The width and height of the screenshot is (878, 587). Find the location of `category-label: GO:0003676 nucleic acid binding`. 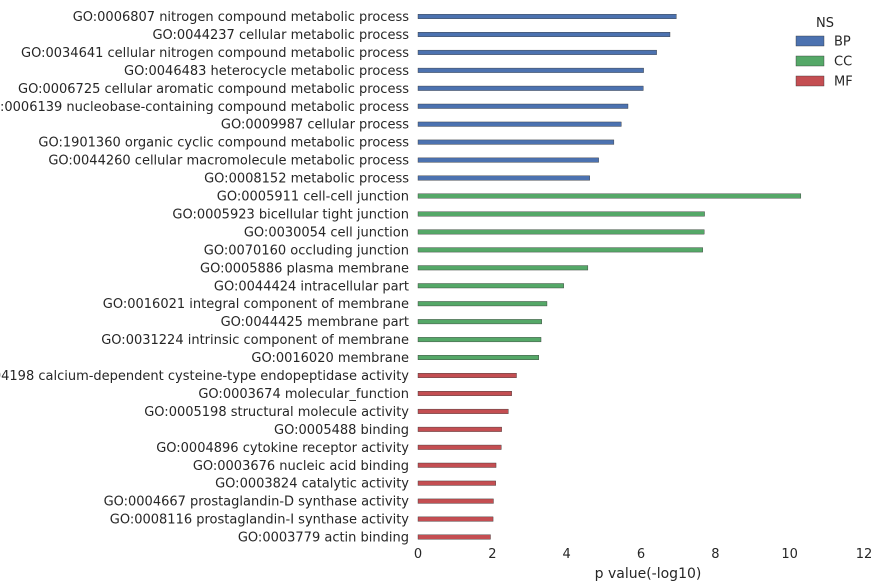

category-label: GO:0003676 nucleic acid binding is located at coordinates (301, 466).